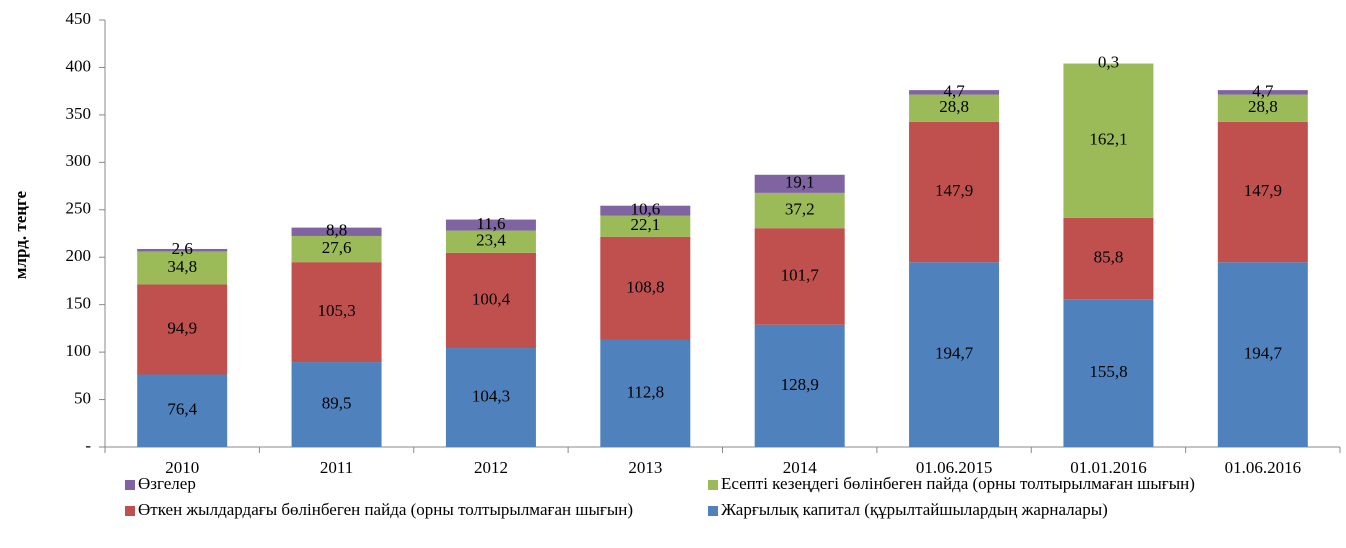 This screenshot has height=548, width=1346. What do you see at coordinates (79, 208) in the screenshot?
I see `y-tick-label: 250` at bounding box center [79, 208].